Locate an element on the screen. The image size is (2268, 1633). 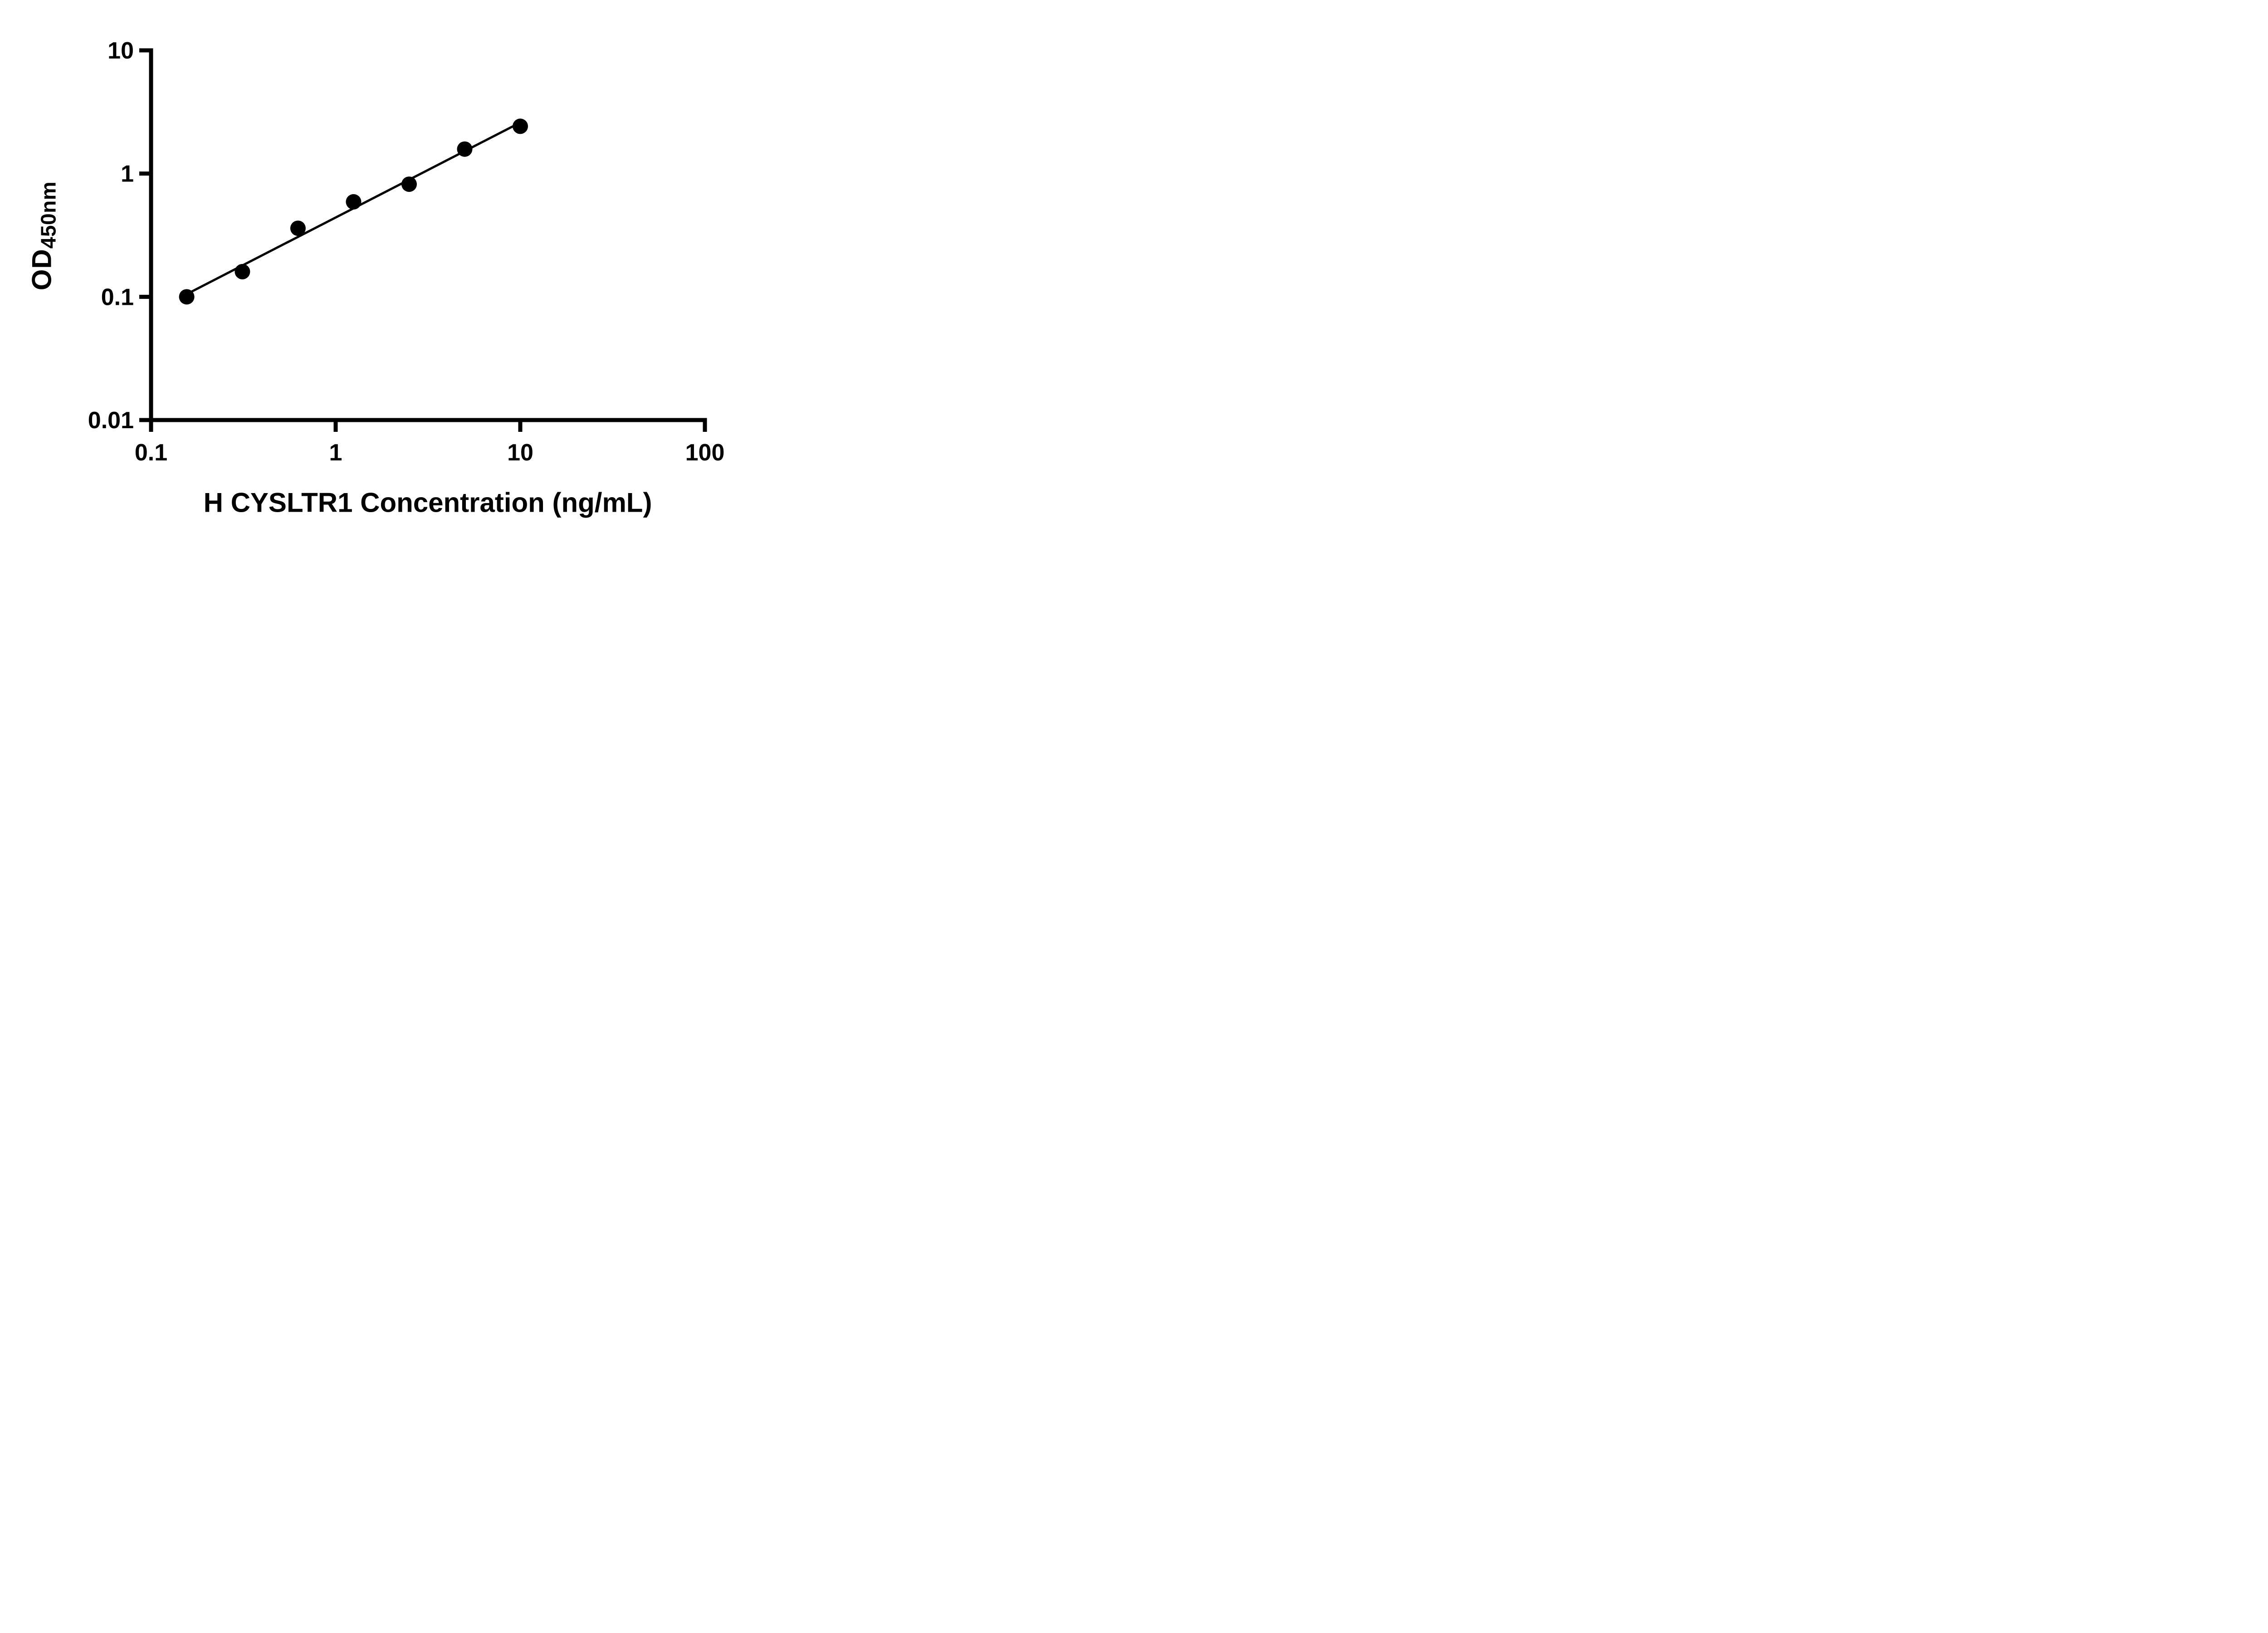
x-tick-label: 1 is located at coordinates (336, 453).